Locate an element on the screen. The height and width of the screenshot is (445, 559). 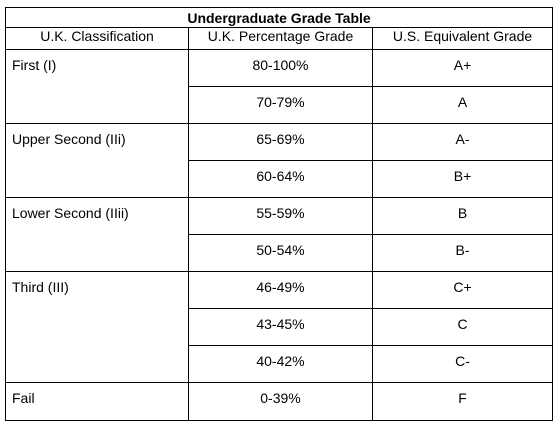
table-row: 70-79% A is located at coordinates (280, 105).